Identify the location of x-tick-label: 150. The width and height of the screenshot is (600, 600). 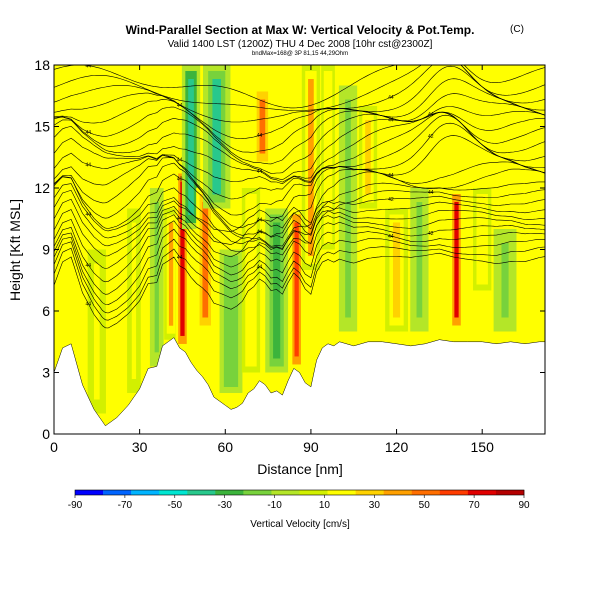
(483, 447).